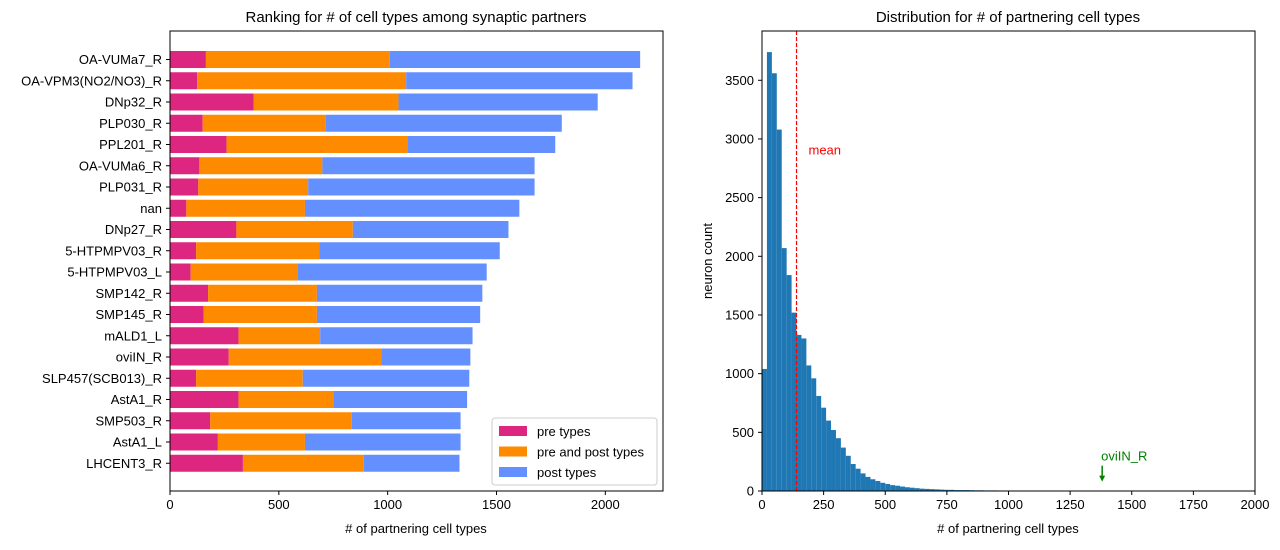 This screenshot has height=550, width=1280. What do you see at coordinates (124, 463) in the screenshot?
I see `y-tick-label: LHCENT3_R` at bounding box center [124, 463].